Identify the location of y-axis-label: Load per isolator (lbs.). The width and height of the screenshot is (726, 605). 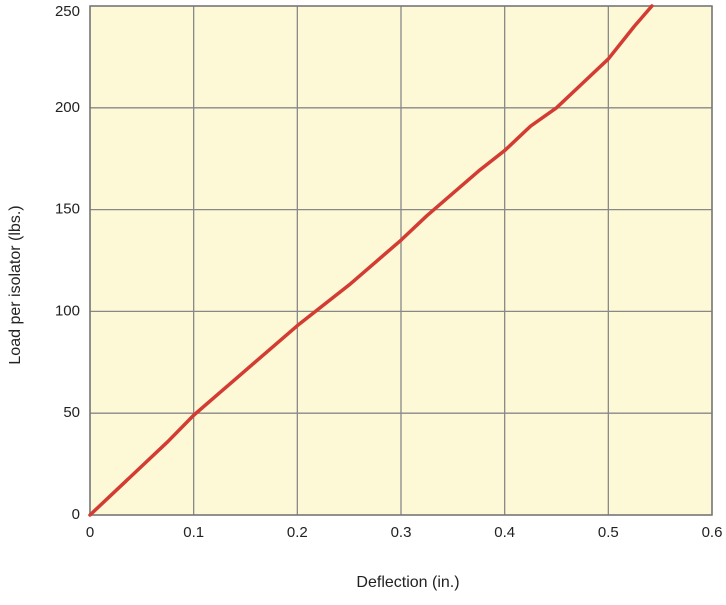
(15, 284).